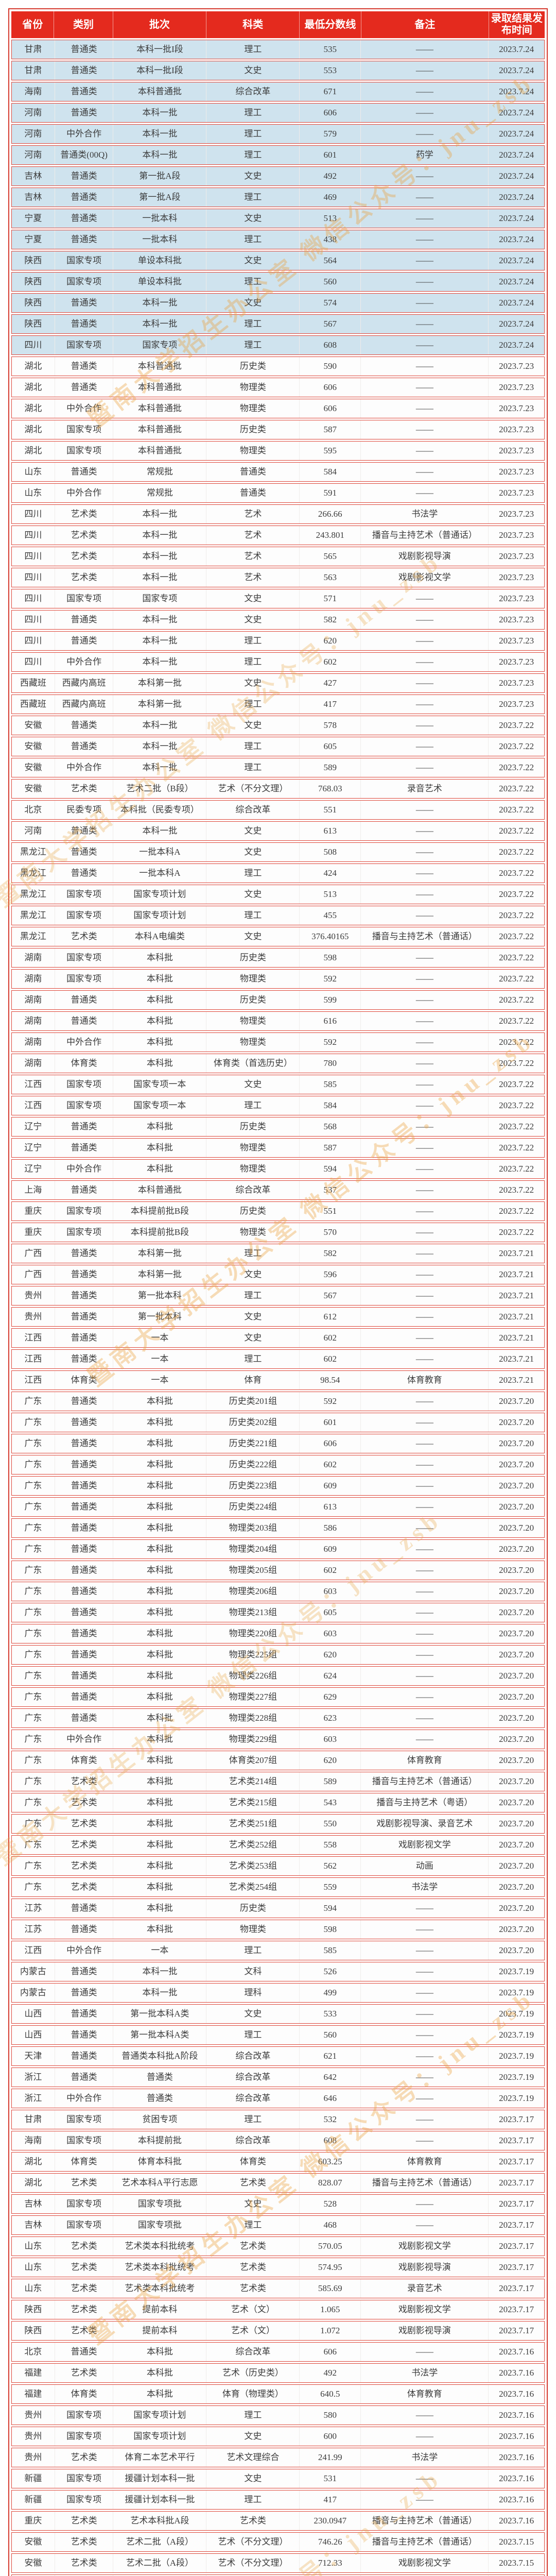 The height and width of the screenshot is (2576, 556). Describe the element at coordinates (516, 1126) in the screenshot. I see `cell-publish-date: 2023.7.22` at that location.